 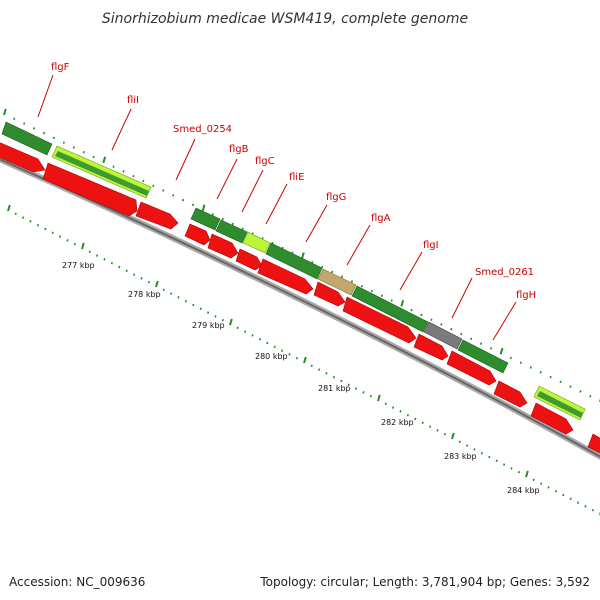 I want to click on gene-label: fliE, so click(x=296, y=177).